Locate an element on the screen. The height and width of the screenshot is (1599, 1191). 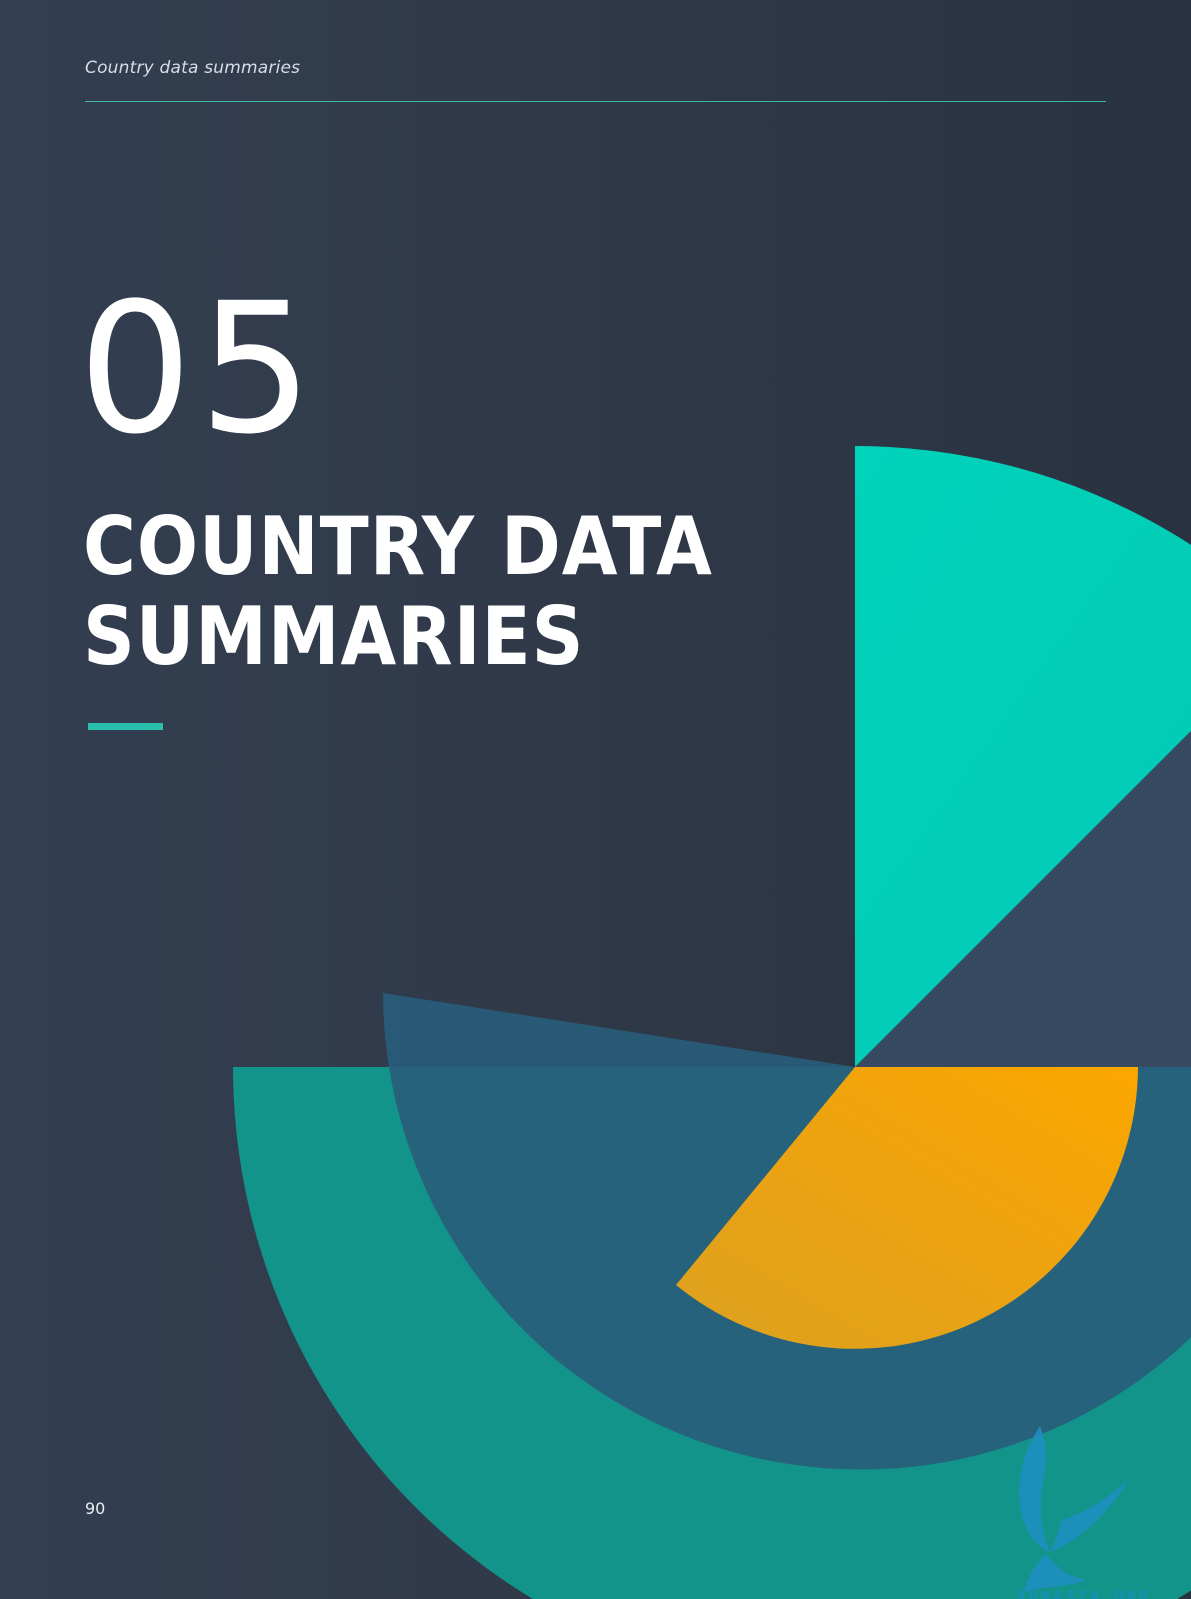
orange-wedge is located at coordinates (907, 1208).